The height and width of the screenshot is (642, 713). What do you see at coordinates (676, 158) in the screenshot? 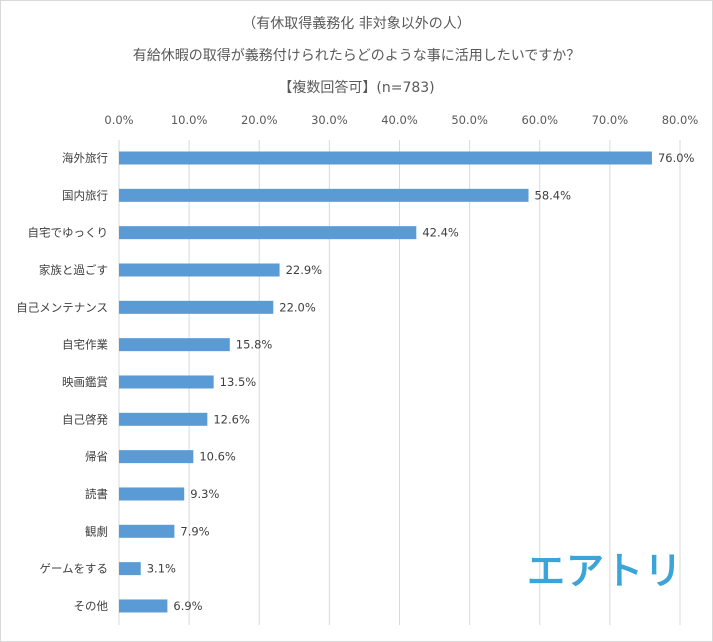
I see `data-label: 76.0%` at bounding box center [676, 158].